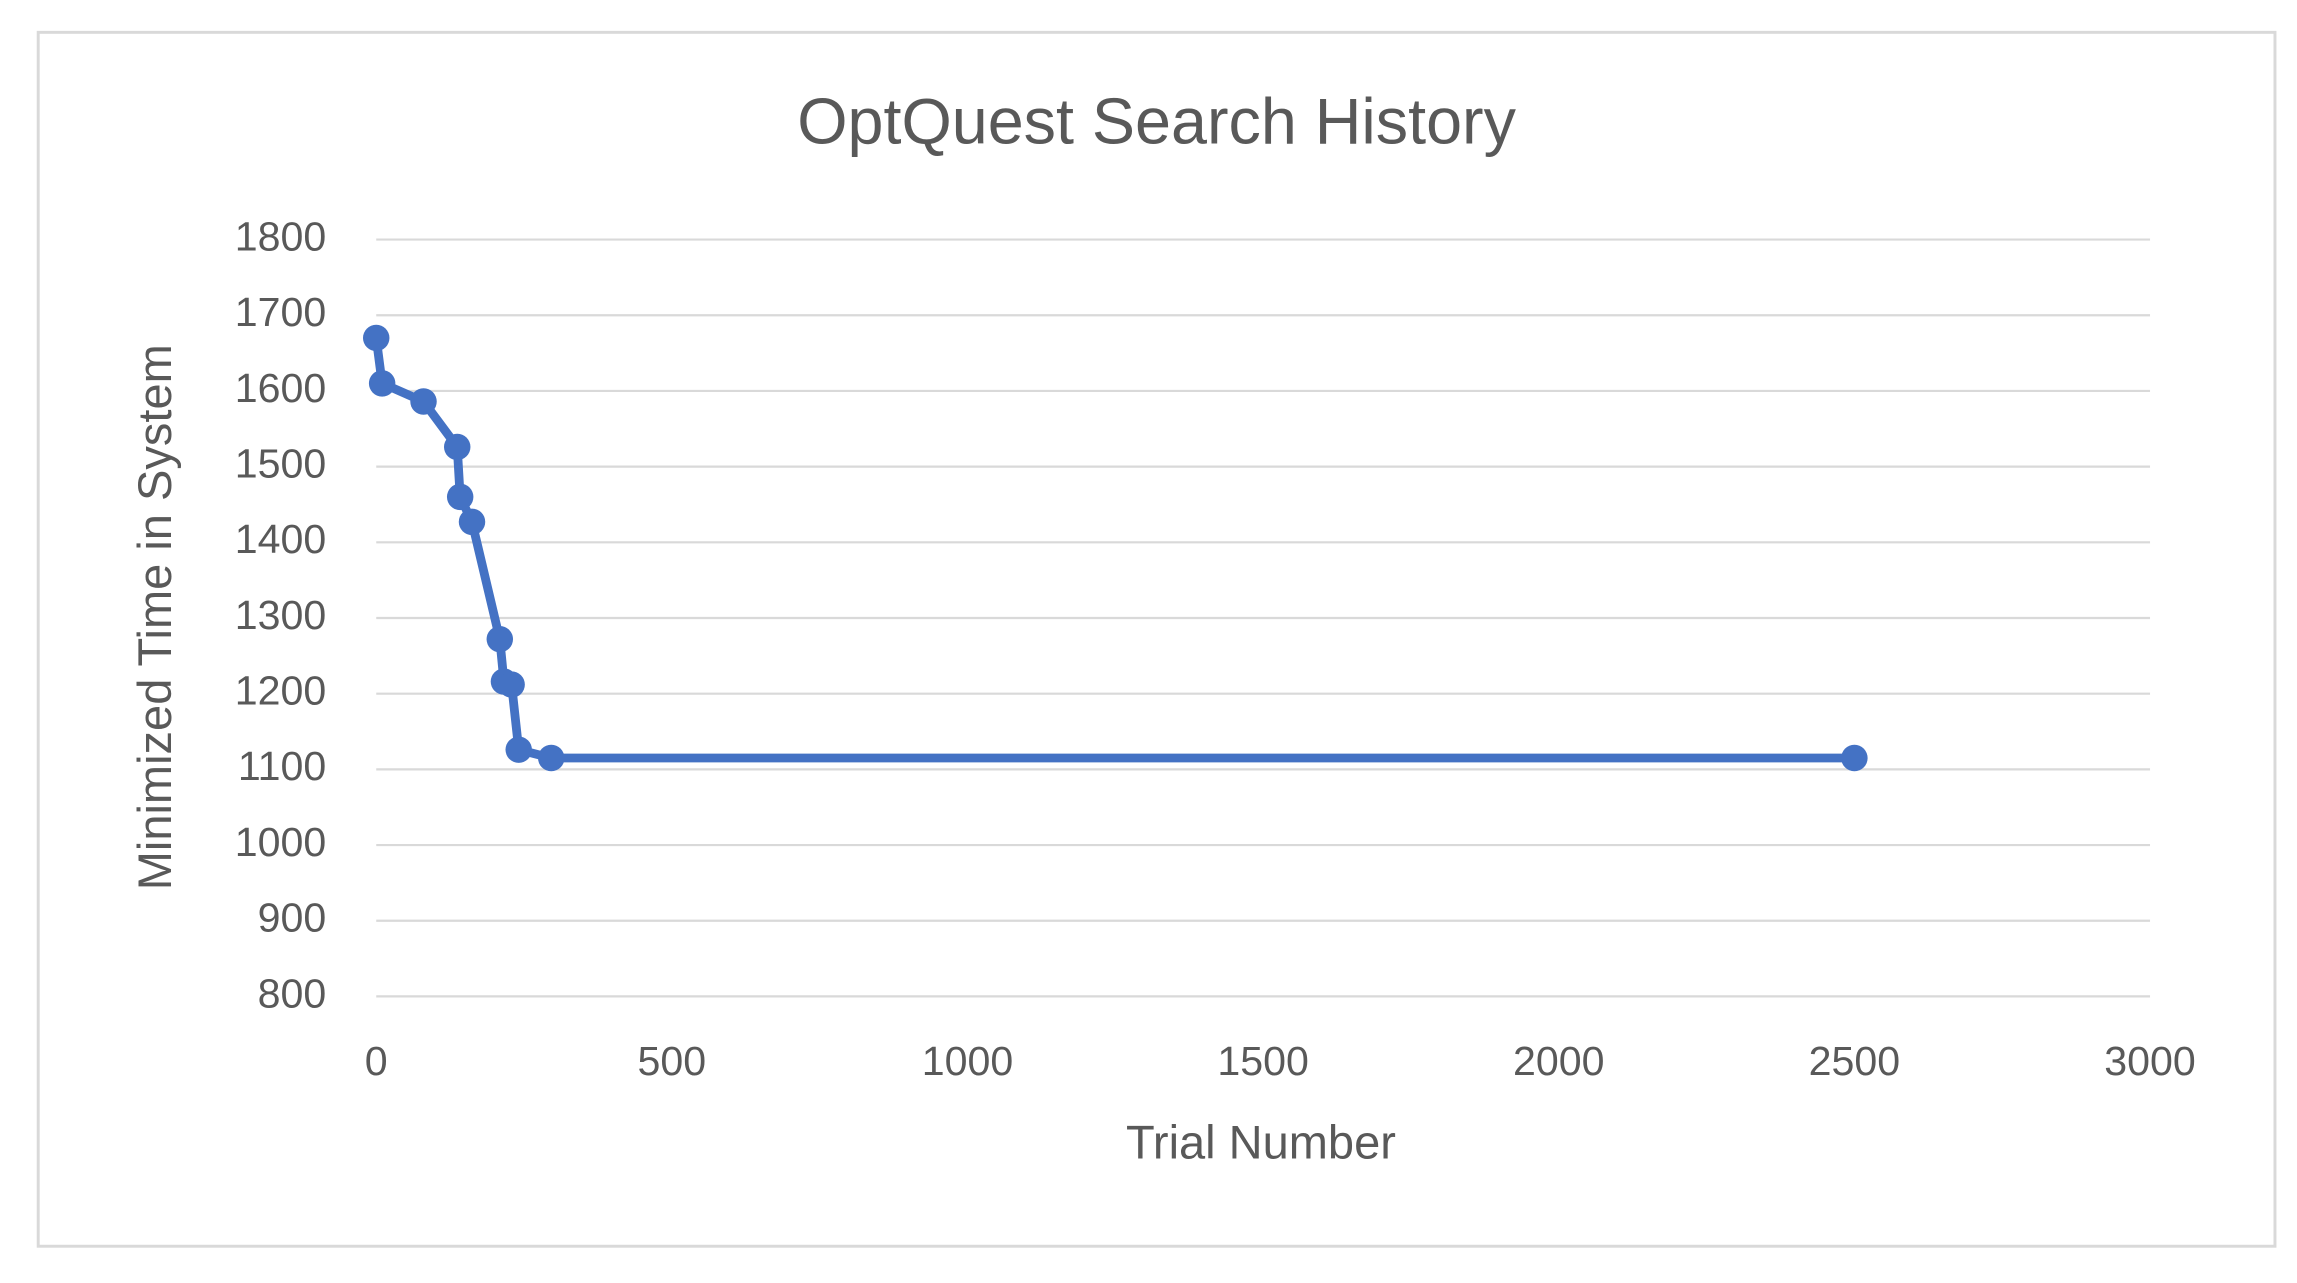  Describe the element at coordinates (1156, 120) in the screenshot. I see `chart-title: OptQuest Search History` at that location.